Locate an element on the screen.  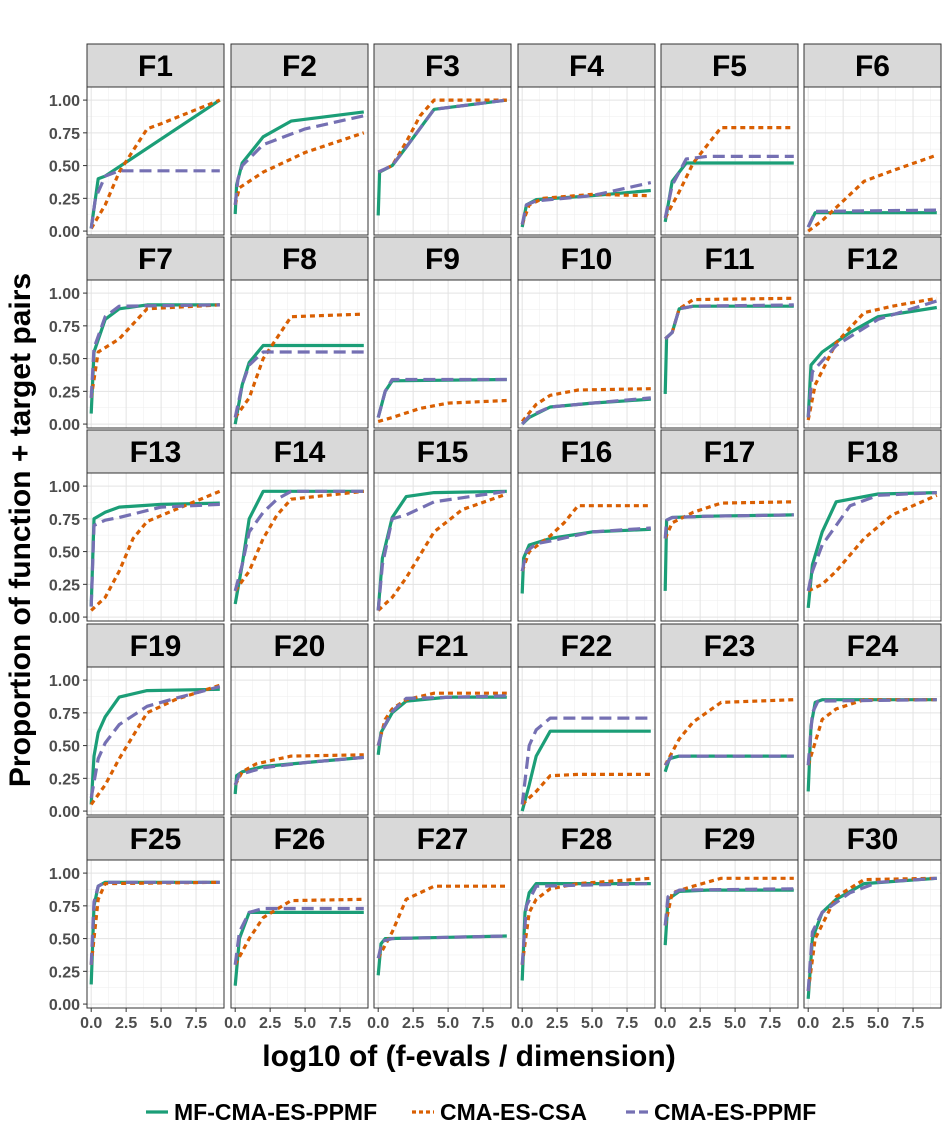
panel-f6: F6 is located at coordinates (872, 139).